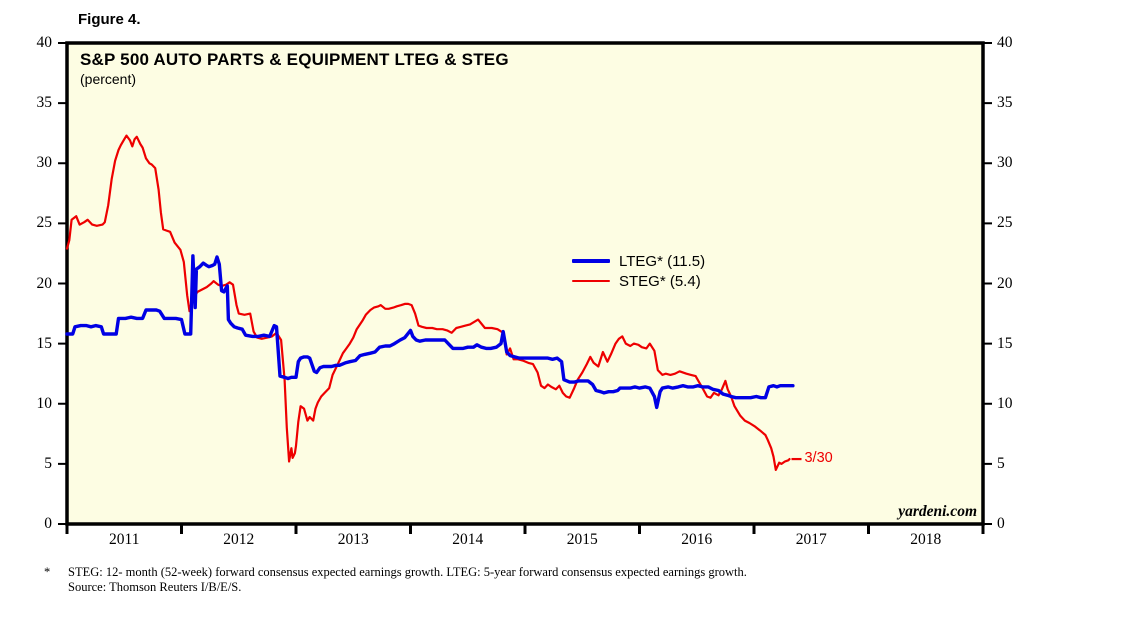 This screenshot has width=1138, height=629. I want to click on steg-line-swatch-icon, so click(591, 281).